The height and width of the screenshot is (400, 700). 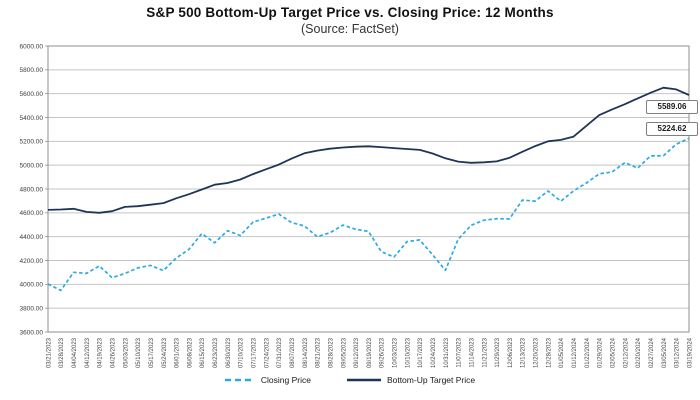 What do you see at coordinates (447, 352) in the screenshot?
I see `x-tick-label: 10/31/2023` at bounding box center [447, 352].